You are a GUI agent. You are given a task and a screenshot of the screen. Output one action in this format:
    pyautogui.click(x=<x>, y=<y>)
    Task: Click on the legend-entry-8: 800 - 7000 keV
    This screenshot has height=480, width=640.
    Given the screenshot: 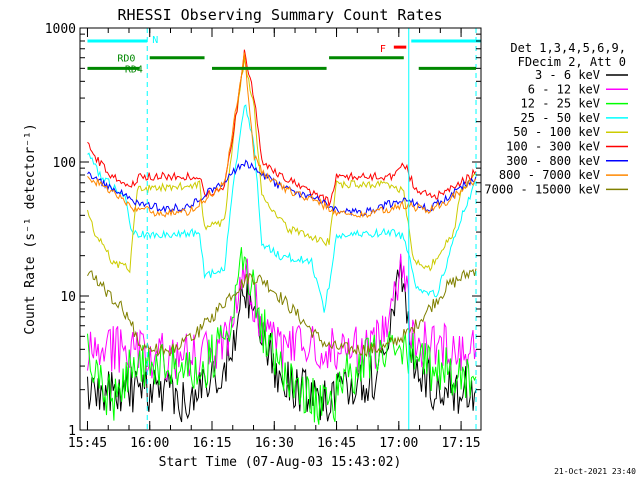 What is the action you would take?
    pyautogui.click(x=549, y=175)
    